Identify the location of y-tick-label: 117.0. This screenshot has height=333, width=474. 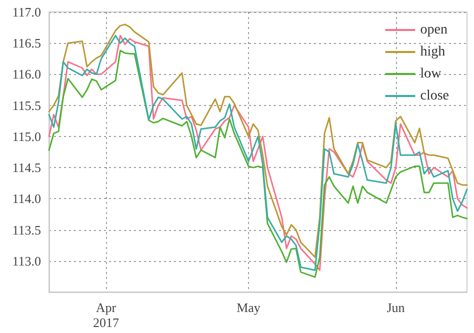
(26, 12).